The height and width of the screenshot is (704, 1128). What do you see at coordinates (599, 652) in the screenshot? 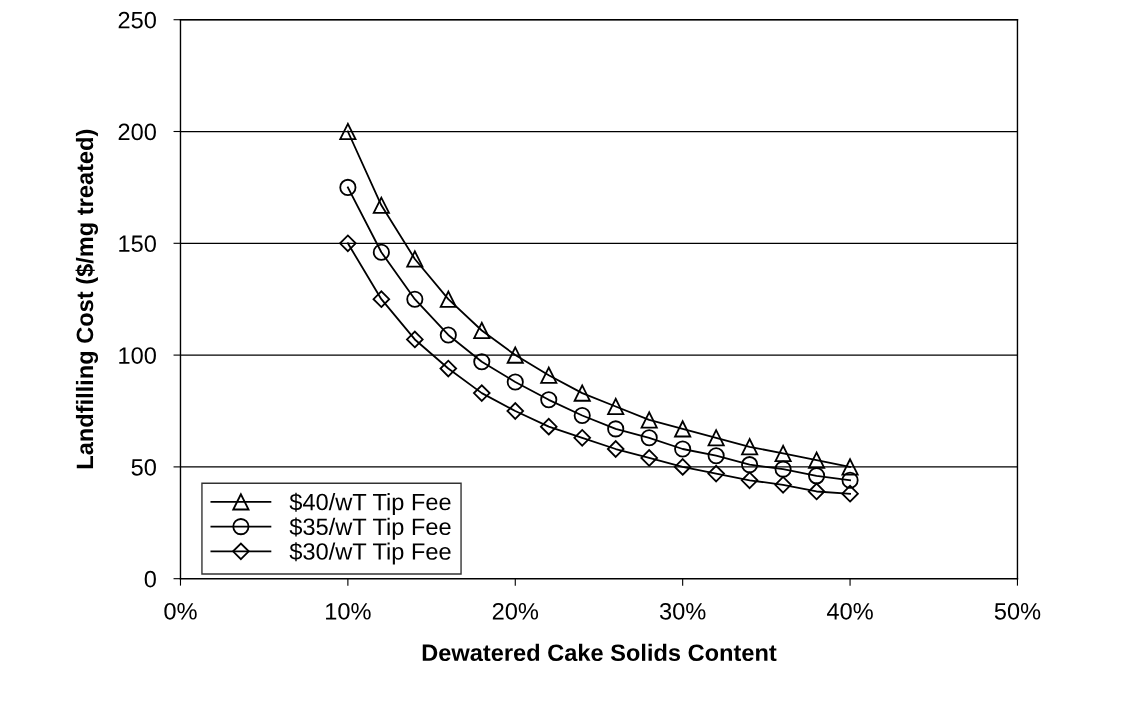
I see `x-axis-title: Dewatered Cake Solids Content` at bounding box center [599, 652].